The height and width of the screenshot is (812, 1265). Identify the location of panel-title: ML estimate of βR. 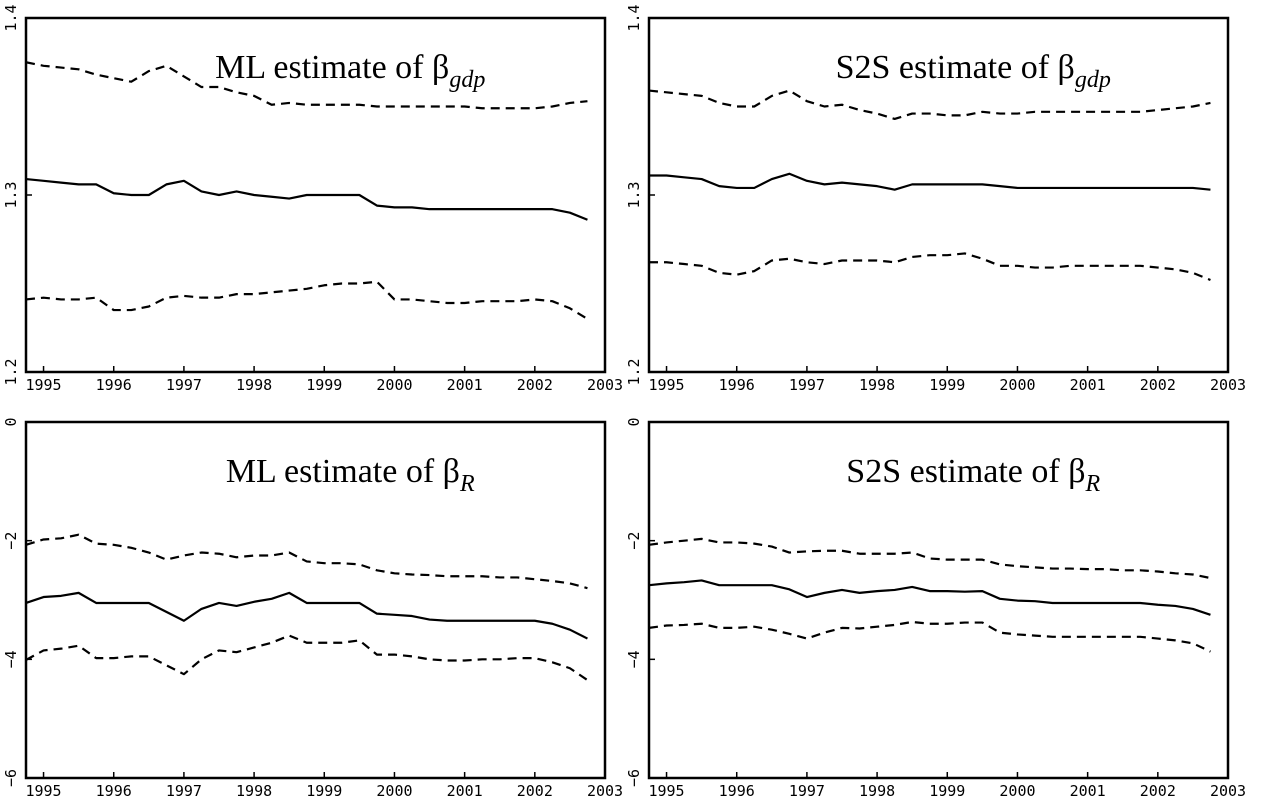
(350, 475).